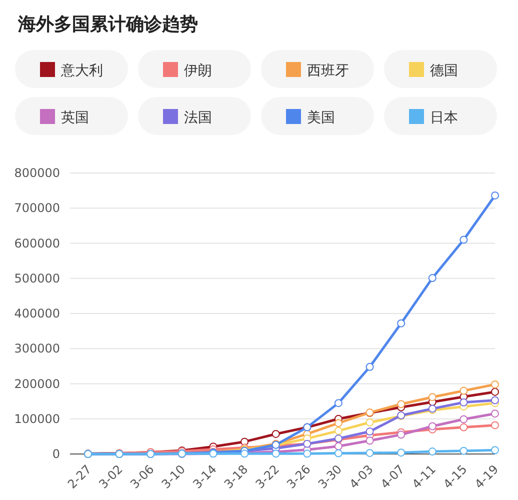 The image size is (518, 500). I want to click on y-tick-label: 100000, so click(37, 419).